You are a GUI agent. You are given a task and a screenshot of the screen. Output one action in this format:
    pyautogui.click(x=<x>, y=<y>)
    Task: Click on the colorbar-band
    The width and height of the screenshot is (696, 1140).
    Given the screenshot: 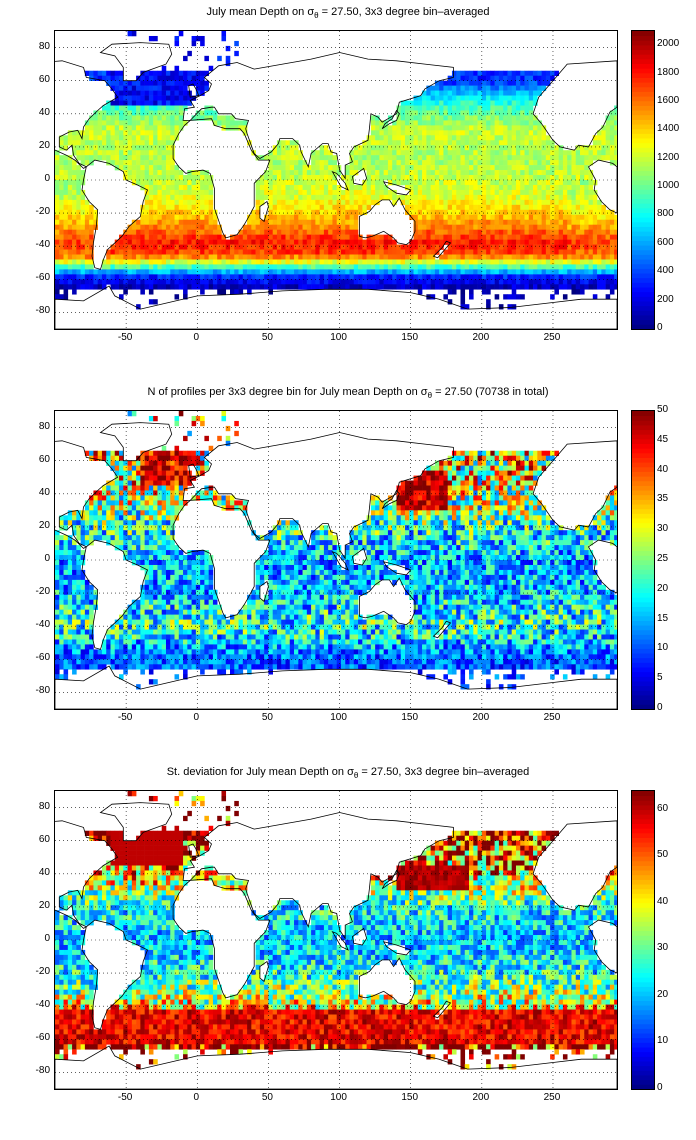 What is the action you would take?
    pyautogui.click(x=643, y=99)
    